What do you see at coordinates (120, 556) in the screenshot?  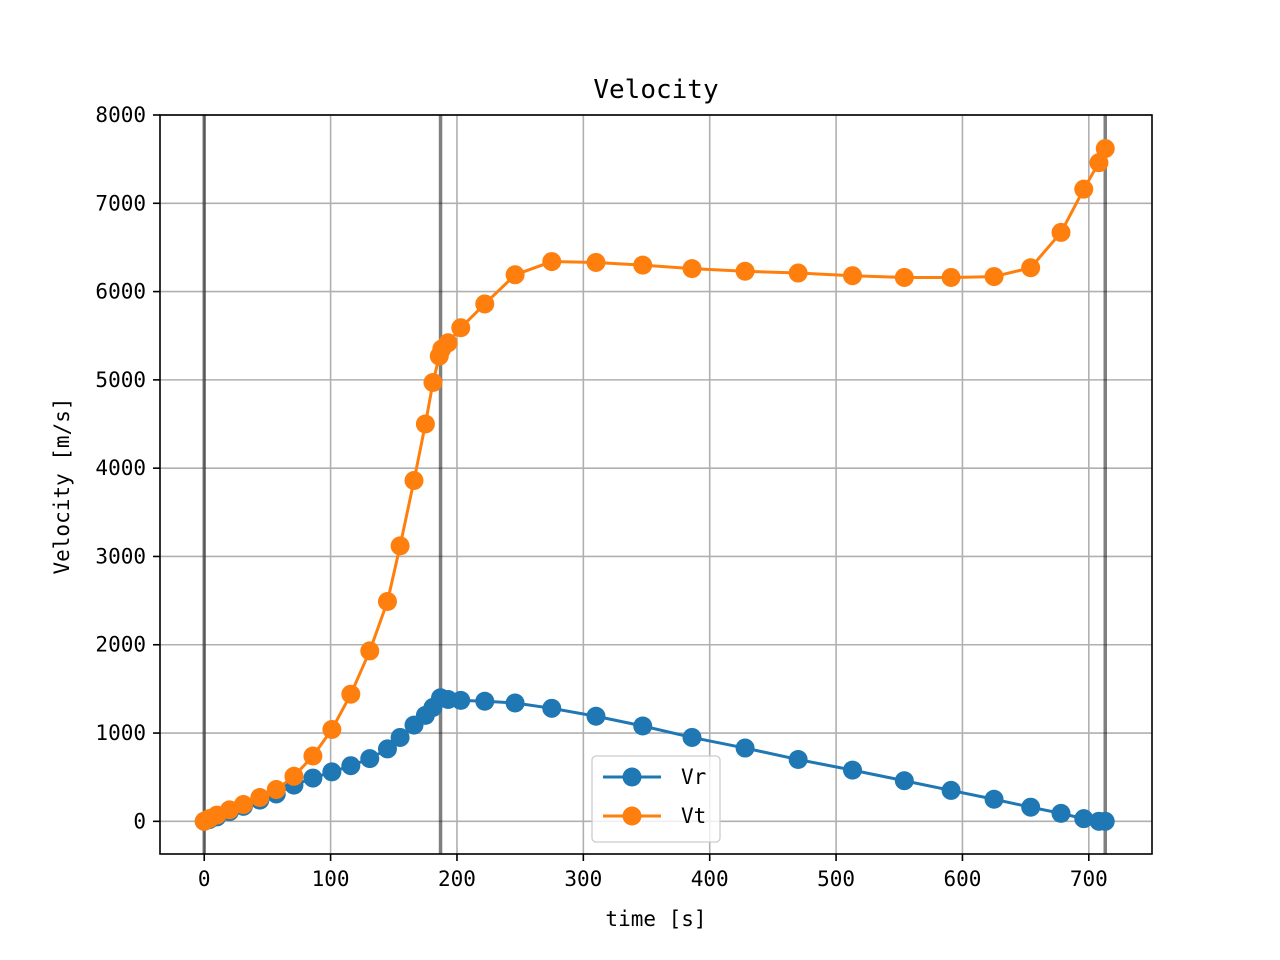 I see `y-tick-label: 3000` at bounding box center [120, 556].